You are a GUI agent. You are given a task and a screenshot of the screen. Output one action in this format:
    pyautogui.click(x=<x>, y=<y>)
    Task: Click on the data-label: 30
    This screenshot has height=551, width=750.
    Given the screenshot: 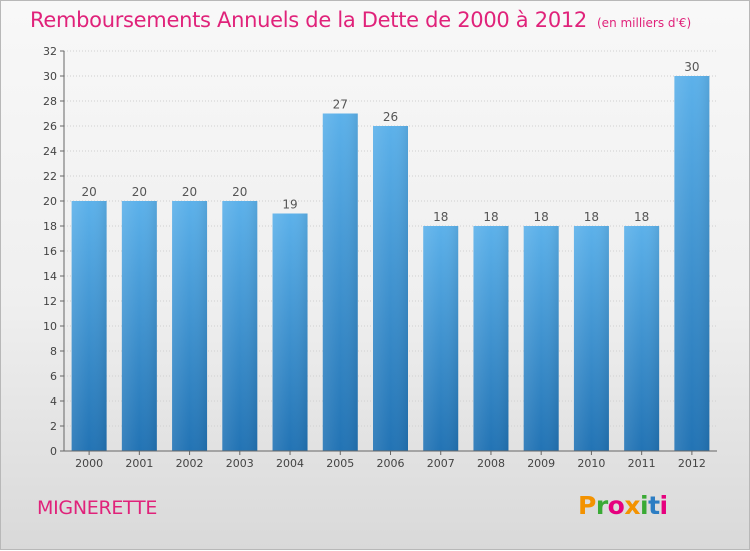 What is the action you would take?
    pyautogui.click(x=691, y=67)
    